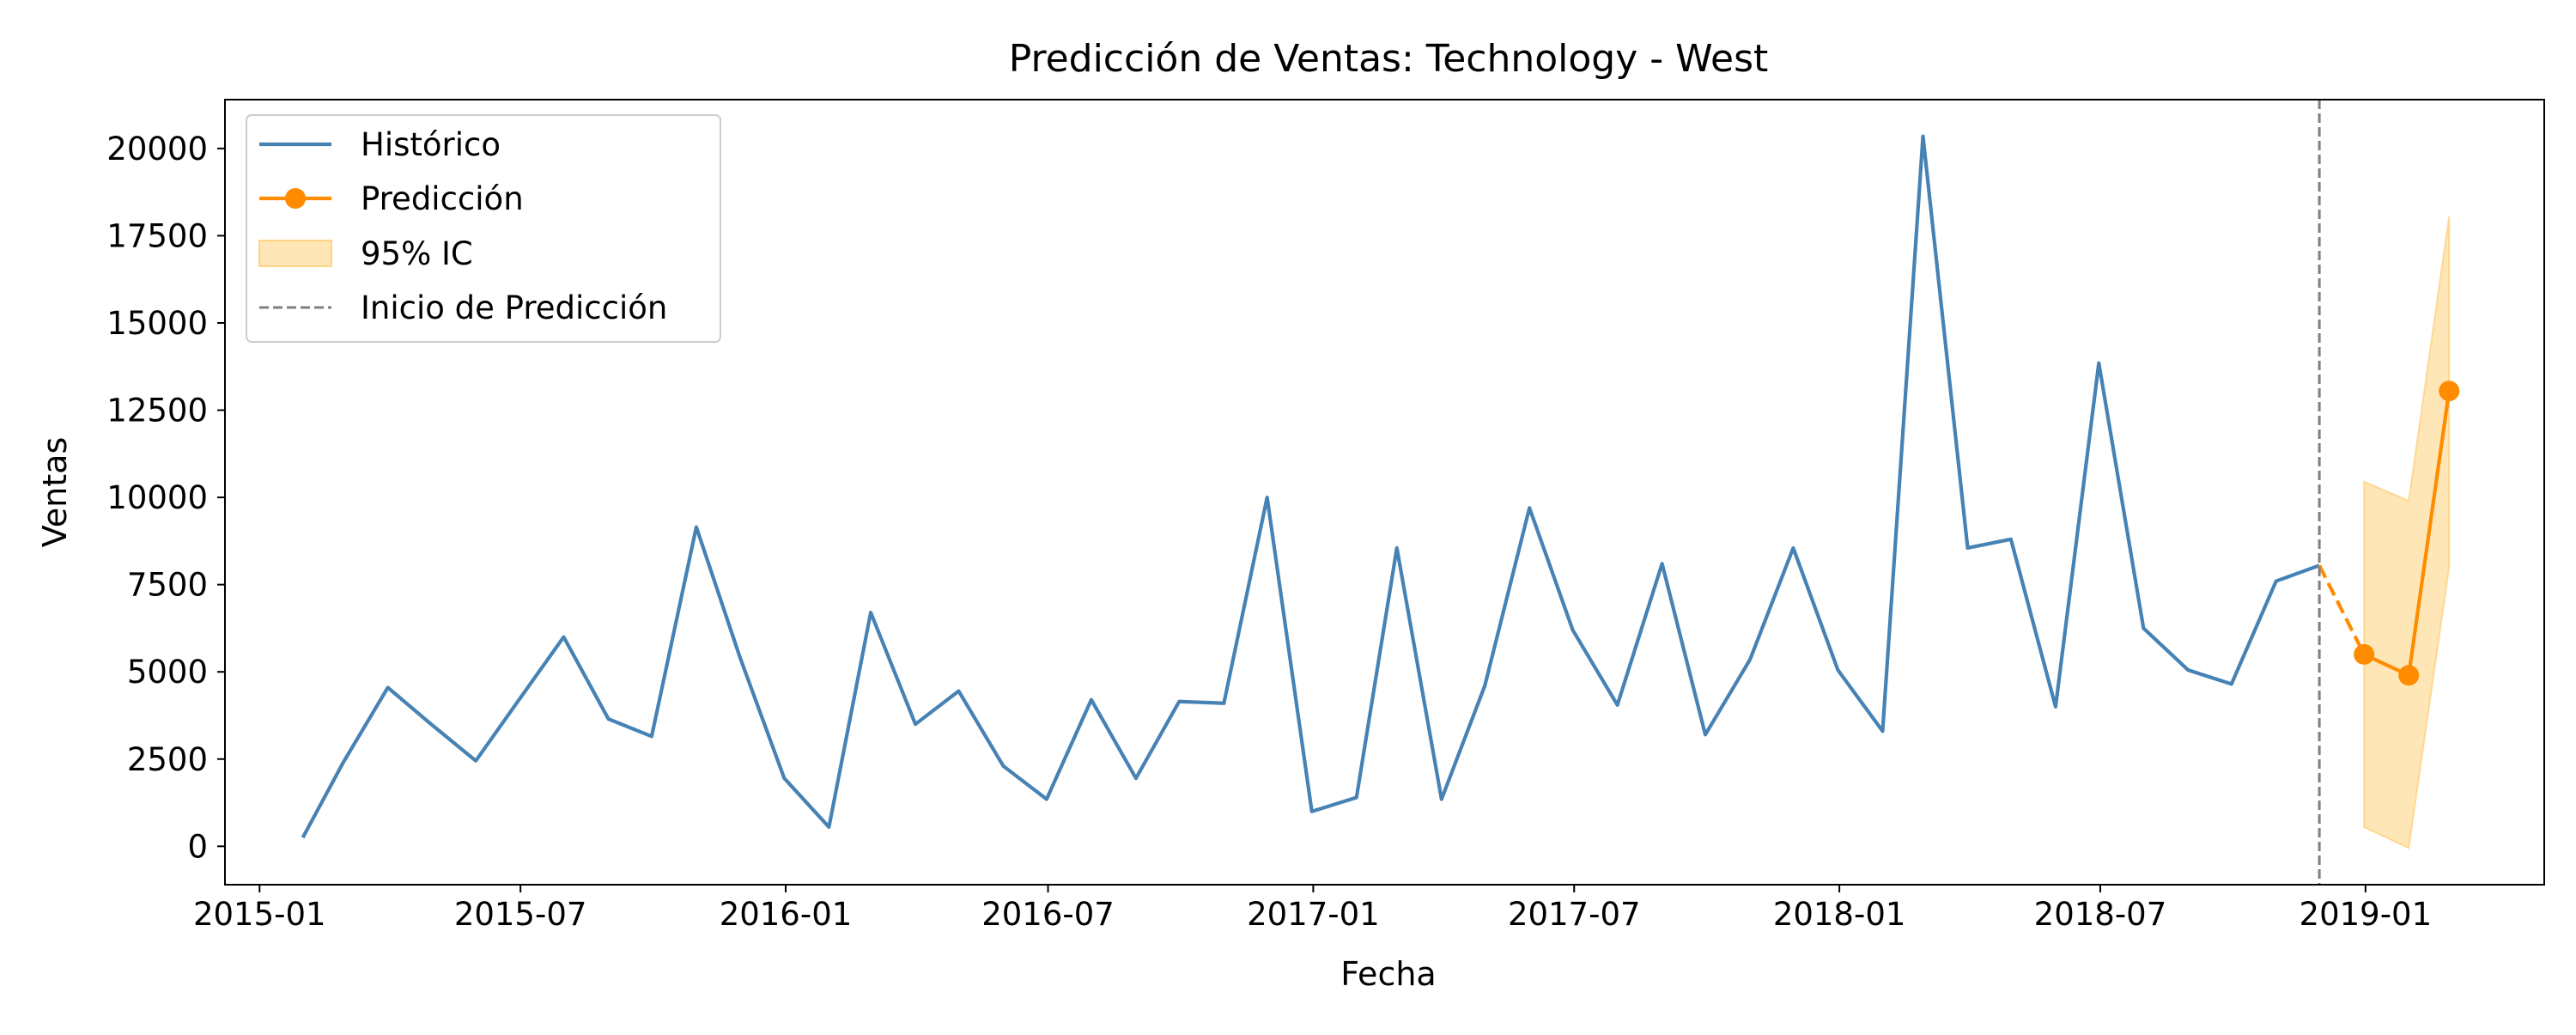  I want to click on x-tick-label: 2016-01, so click(786, 914).